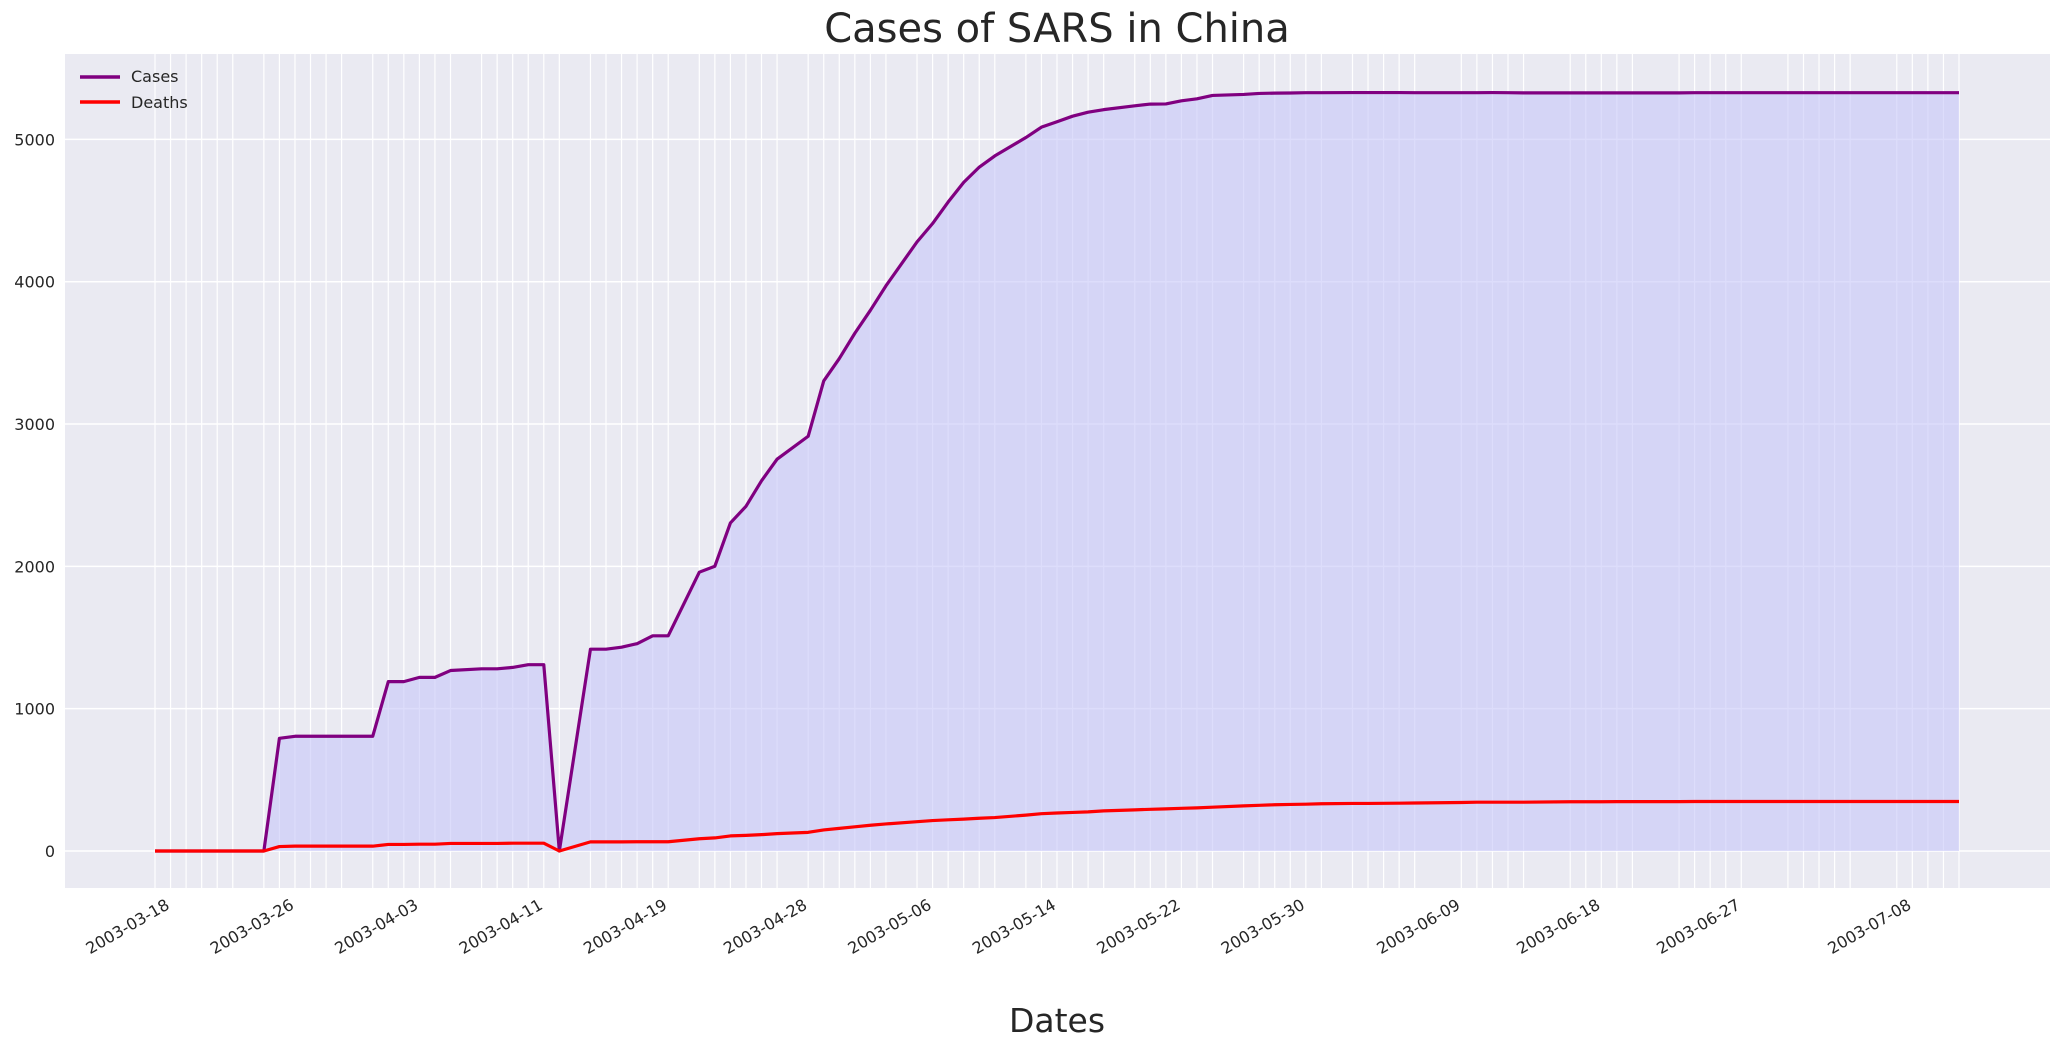  Describe the element at coordinates (1418, 926) in the screenshot. I see `x-tick-label: 2003-06-09` at that location.